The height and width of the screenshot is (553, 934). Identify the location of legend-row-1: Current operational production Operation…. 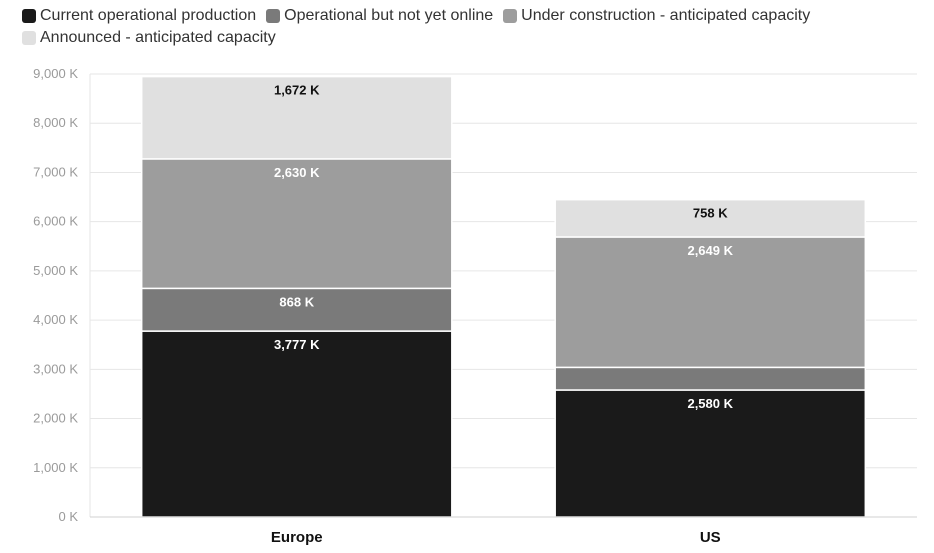
(472, 16).